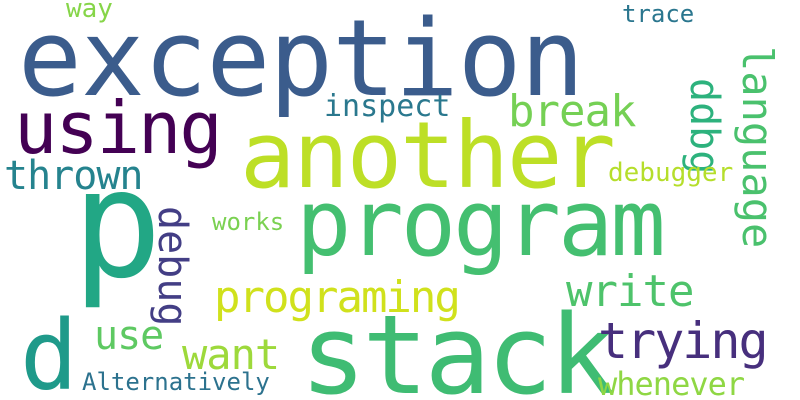  I want to click on word-another: another, so click(428, 155).